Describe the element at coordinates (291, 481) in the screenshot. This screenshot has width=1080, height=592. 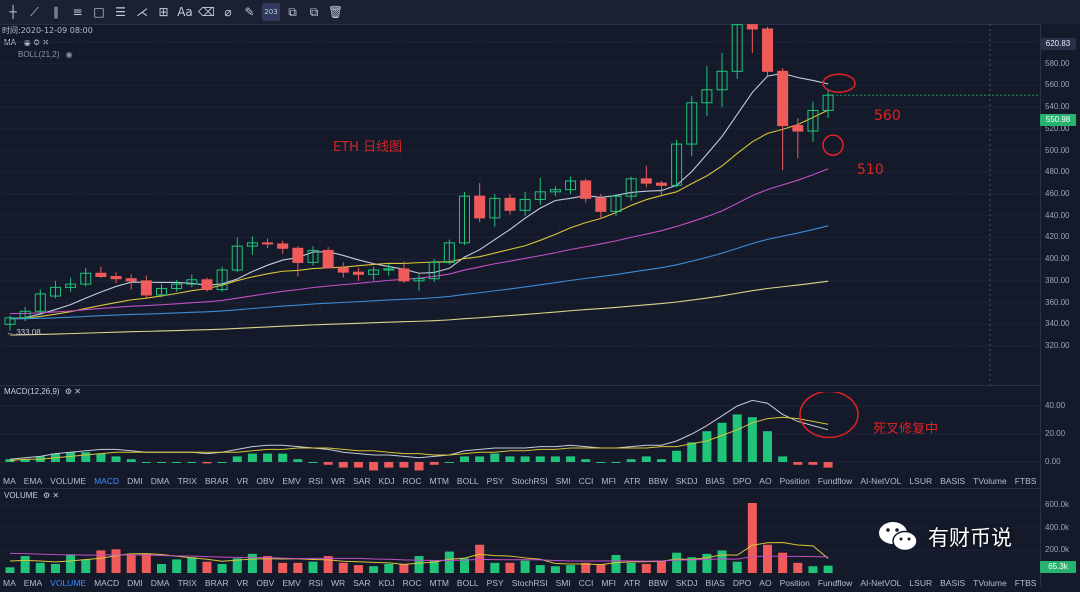
I see `indicator-tab-emv: EMV` at that location.